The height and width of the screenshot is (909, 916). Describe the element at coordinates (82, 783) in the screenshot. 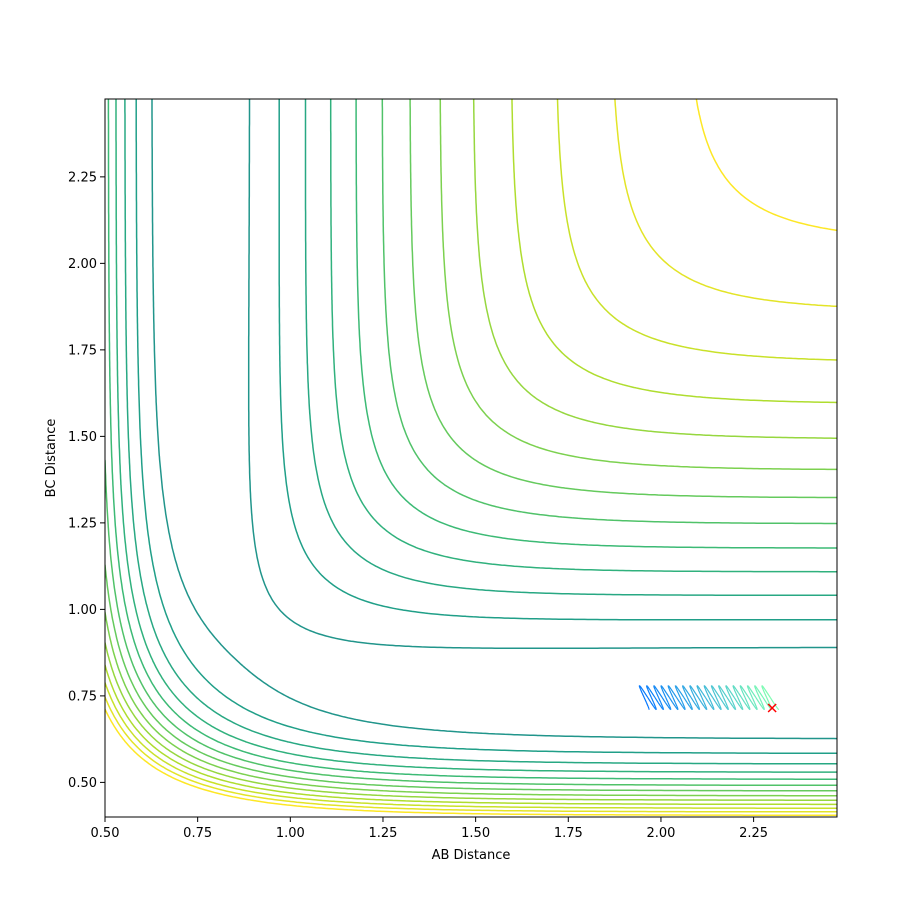

I see `y-tick-label: 0.50` at that location.